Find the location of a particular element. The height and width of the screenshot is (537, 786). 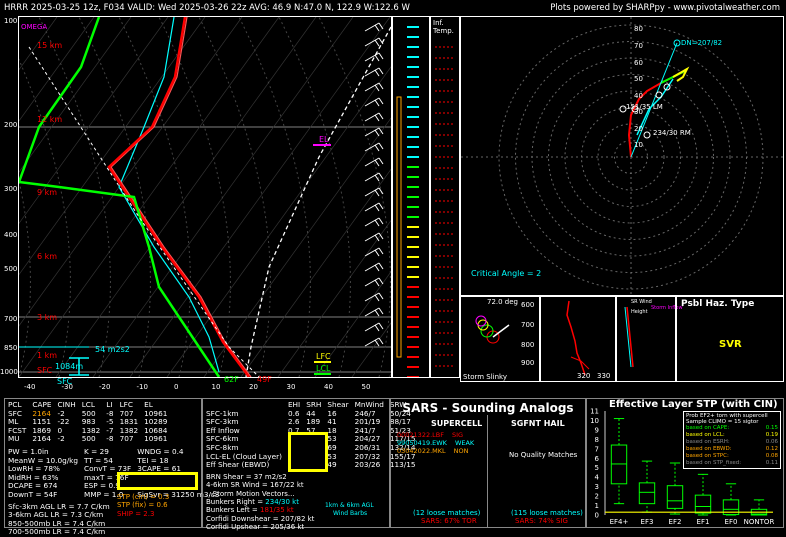

sars-title: SARS - Sounding Analogs is located at coordinates (488, 408).